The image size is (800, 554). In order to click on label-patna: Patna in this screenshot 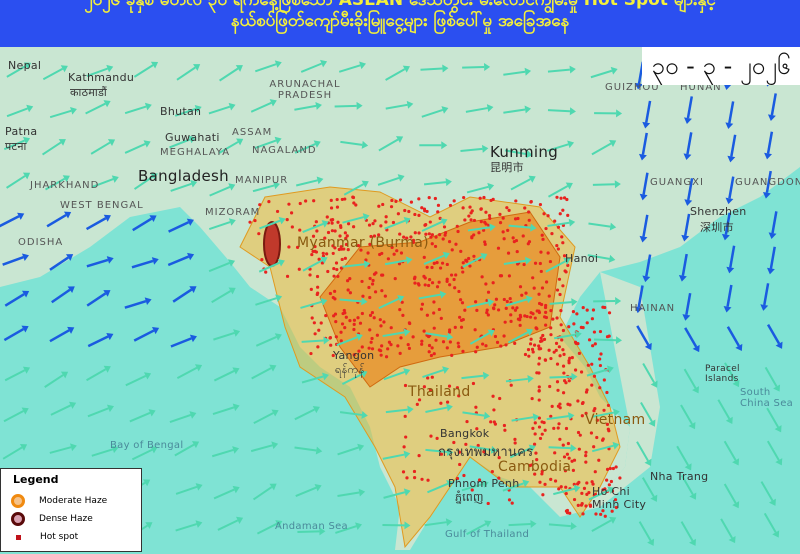, I will do `click(21, 131)`.